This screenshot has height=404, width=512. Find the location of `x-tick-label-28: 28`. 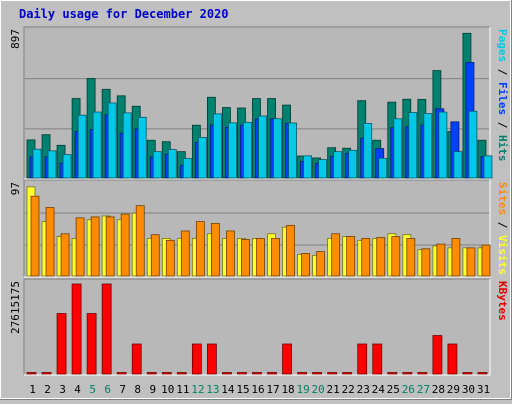

x-tick-label-28: 28 is located at coordinates (438, 389).